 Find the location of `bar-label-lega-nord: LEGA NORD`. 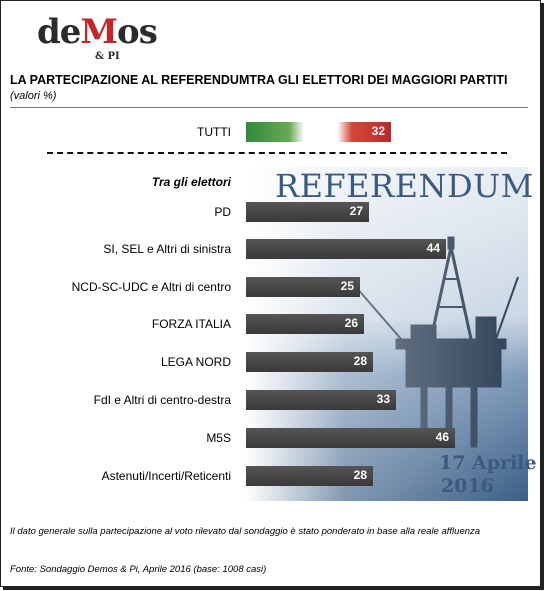

bar-label-lega-nord: LEGA NORD is located at coordinates (195, 362).